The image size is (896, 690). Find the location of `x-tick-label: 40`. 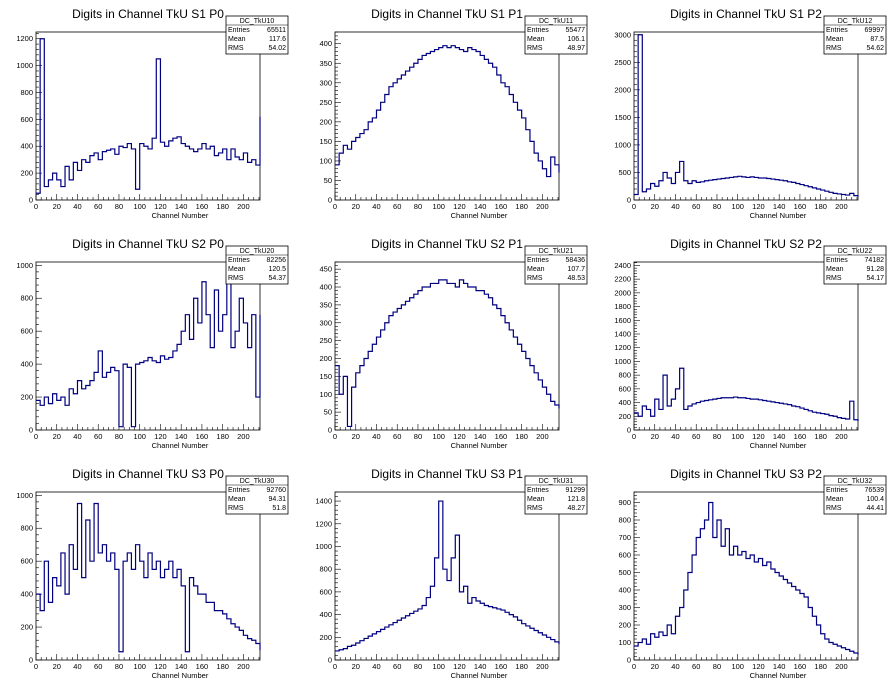

x-tick-label: 40 is located at coordinates (675, 666).